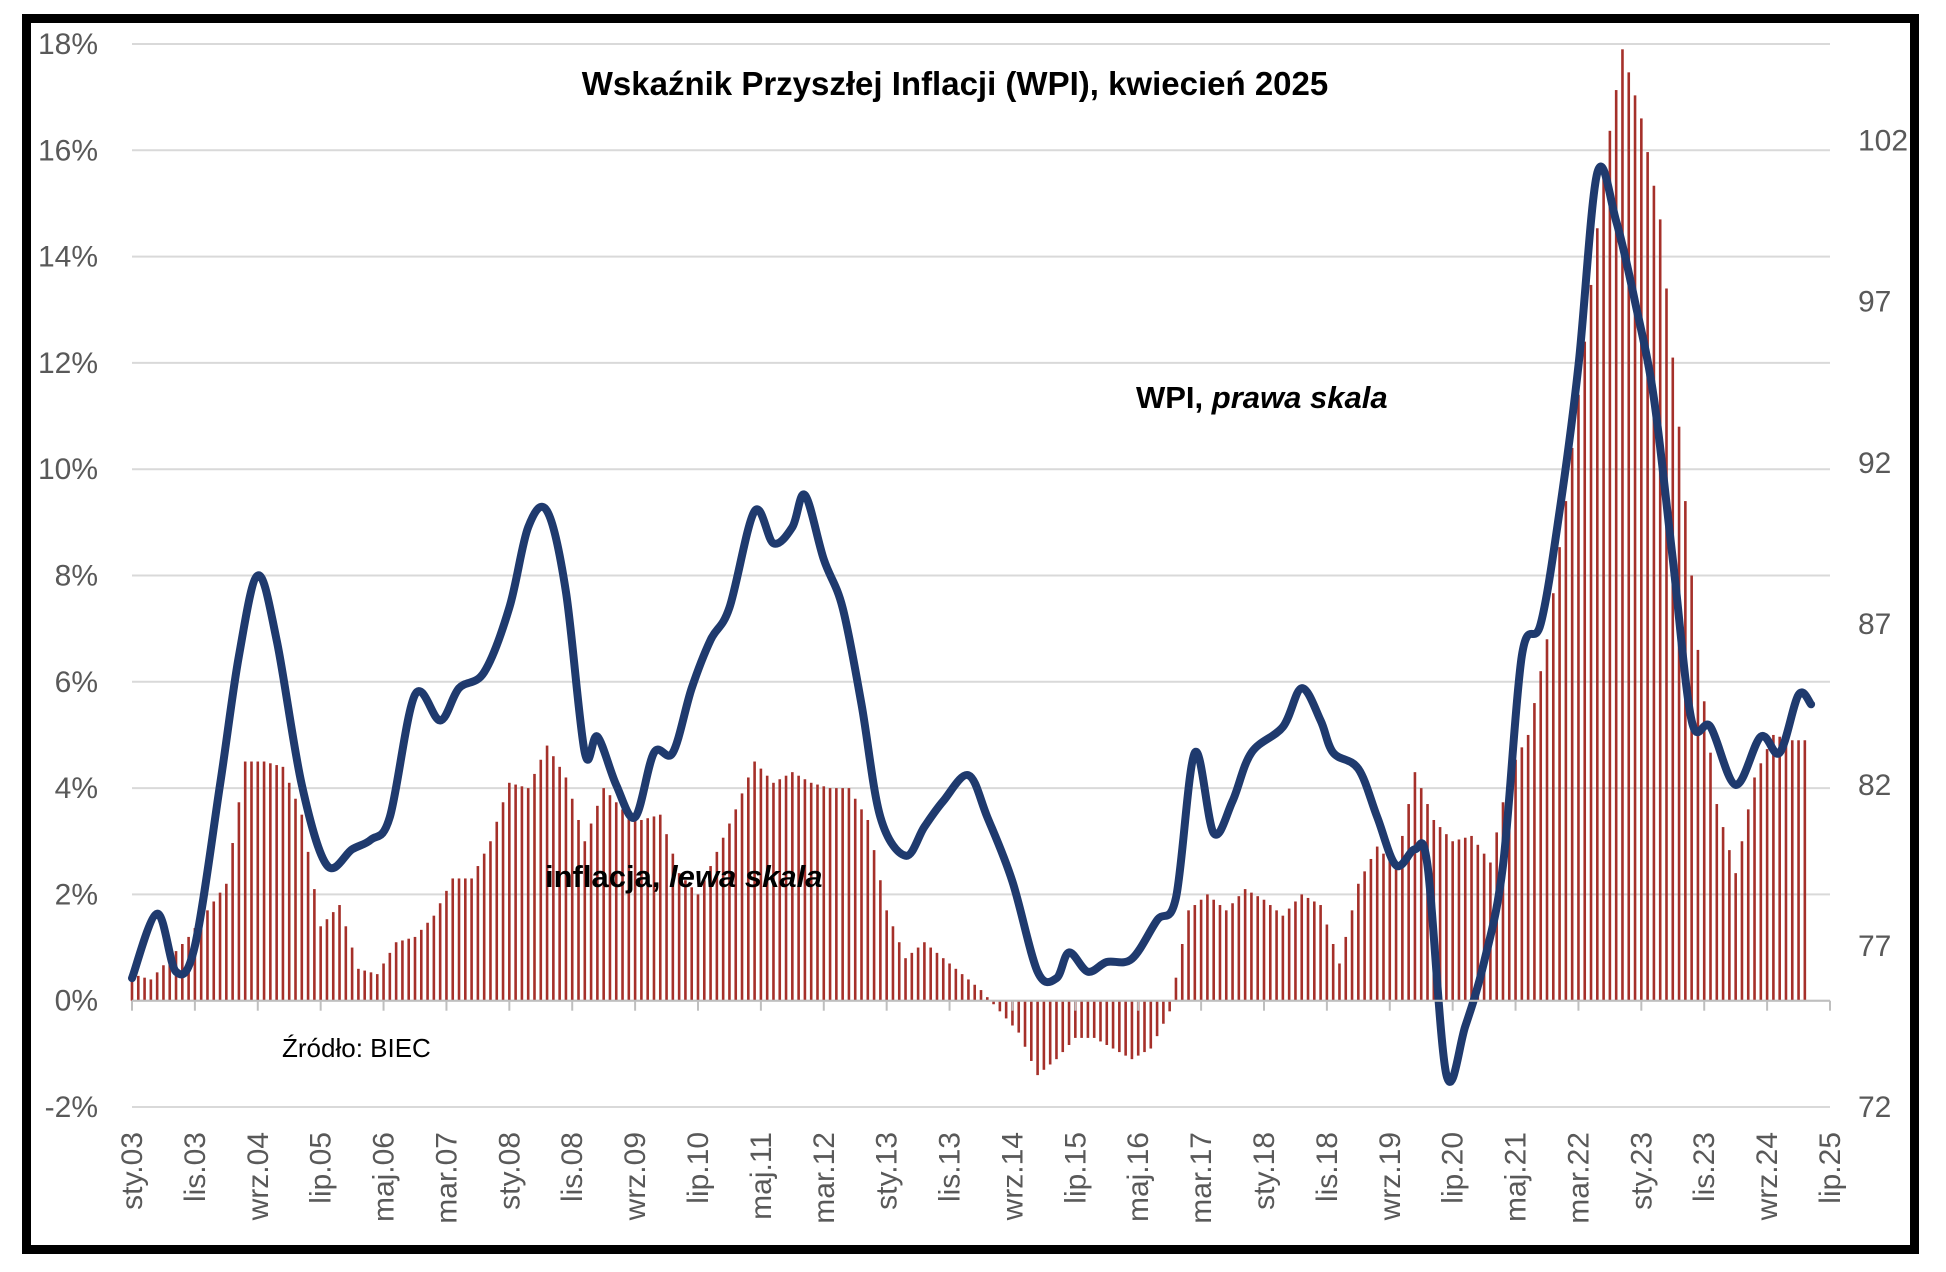  What do you see at coordinates (1075, 1168) in the screenshot?
I see `x-tick-label: lip.15` at bounding box center [1075, 1168].